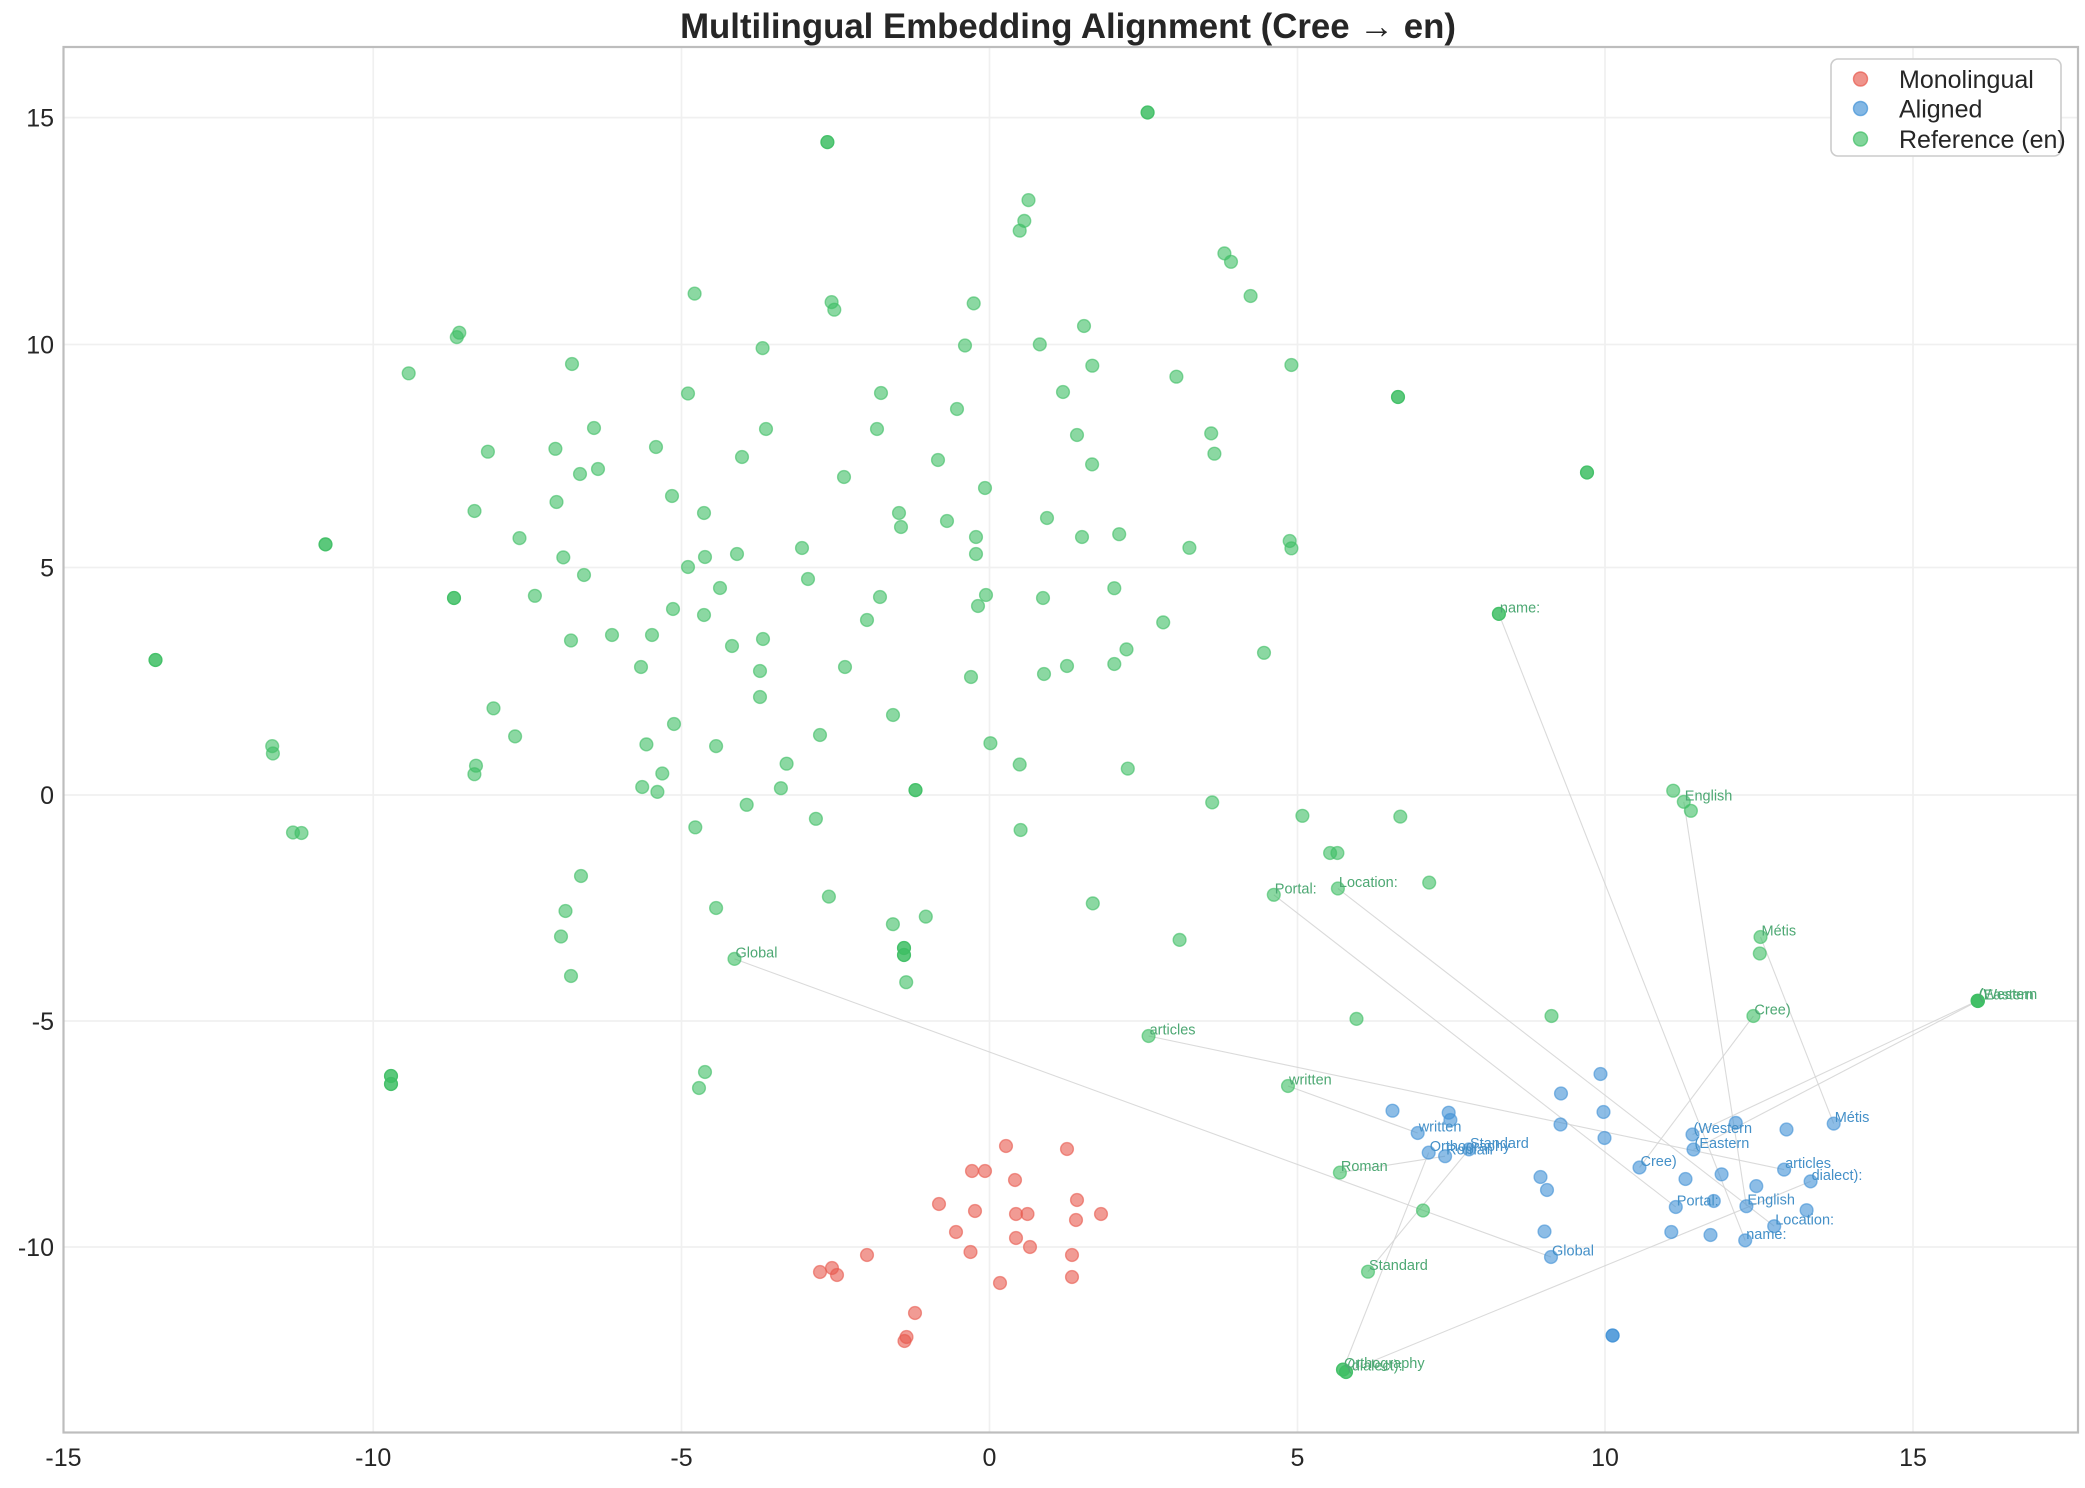  What do you see at coordinates (63, 1458) in the screenshot?
I see `svg-text: -15` at bounding box center [63, 1458].